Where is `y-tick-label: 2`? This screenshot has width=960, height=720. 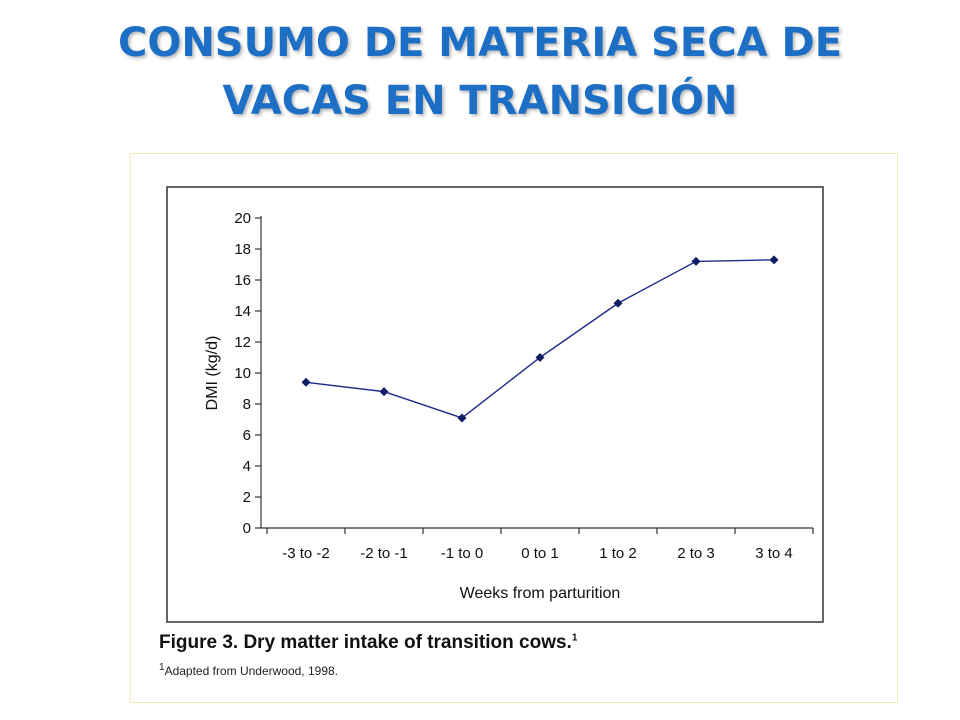
y-tick-label: 2 is located at coordinates (247, 497).